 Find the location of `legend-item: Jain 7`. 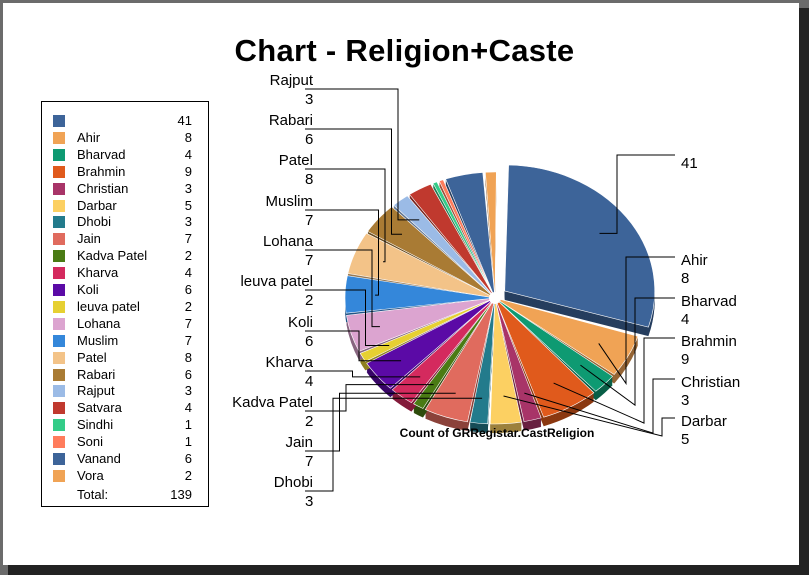

legend-item: Jain 7 is located at coordinates (125, 238).